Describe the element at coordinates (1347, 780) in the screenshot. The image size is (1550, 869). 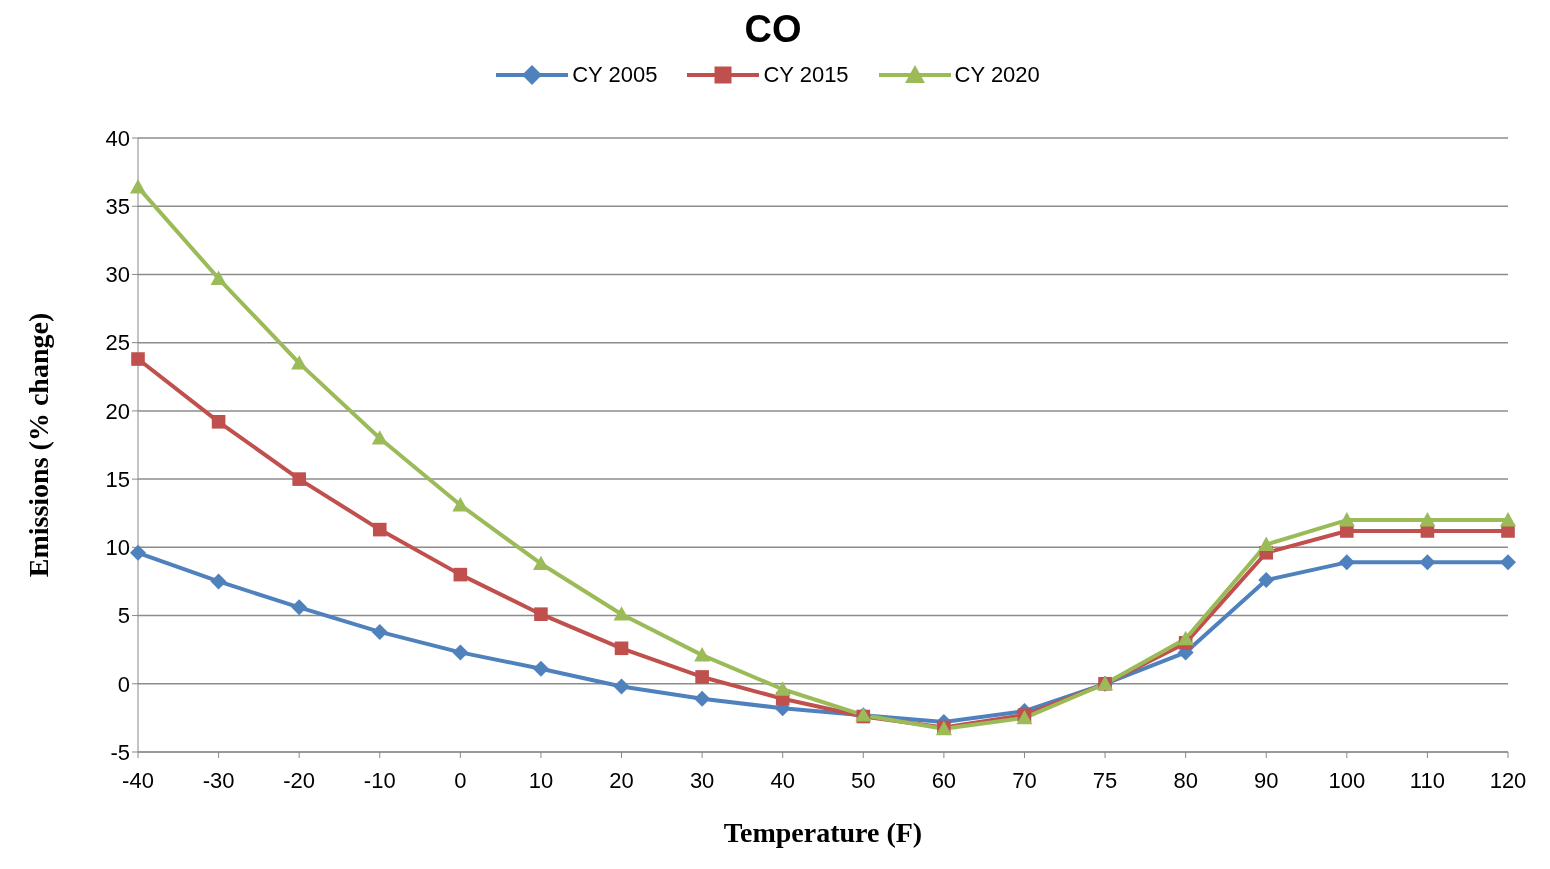
I see `x-tick-label: 100` at that location.